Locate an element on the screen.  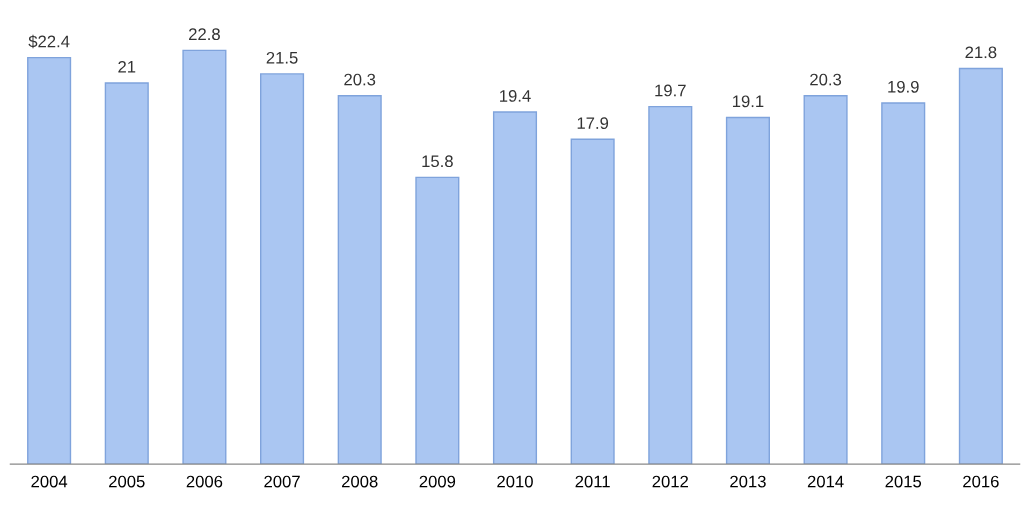
data-label: 22.8 is located at coordinates (204, 34).